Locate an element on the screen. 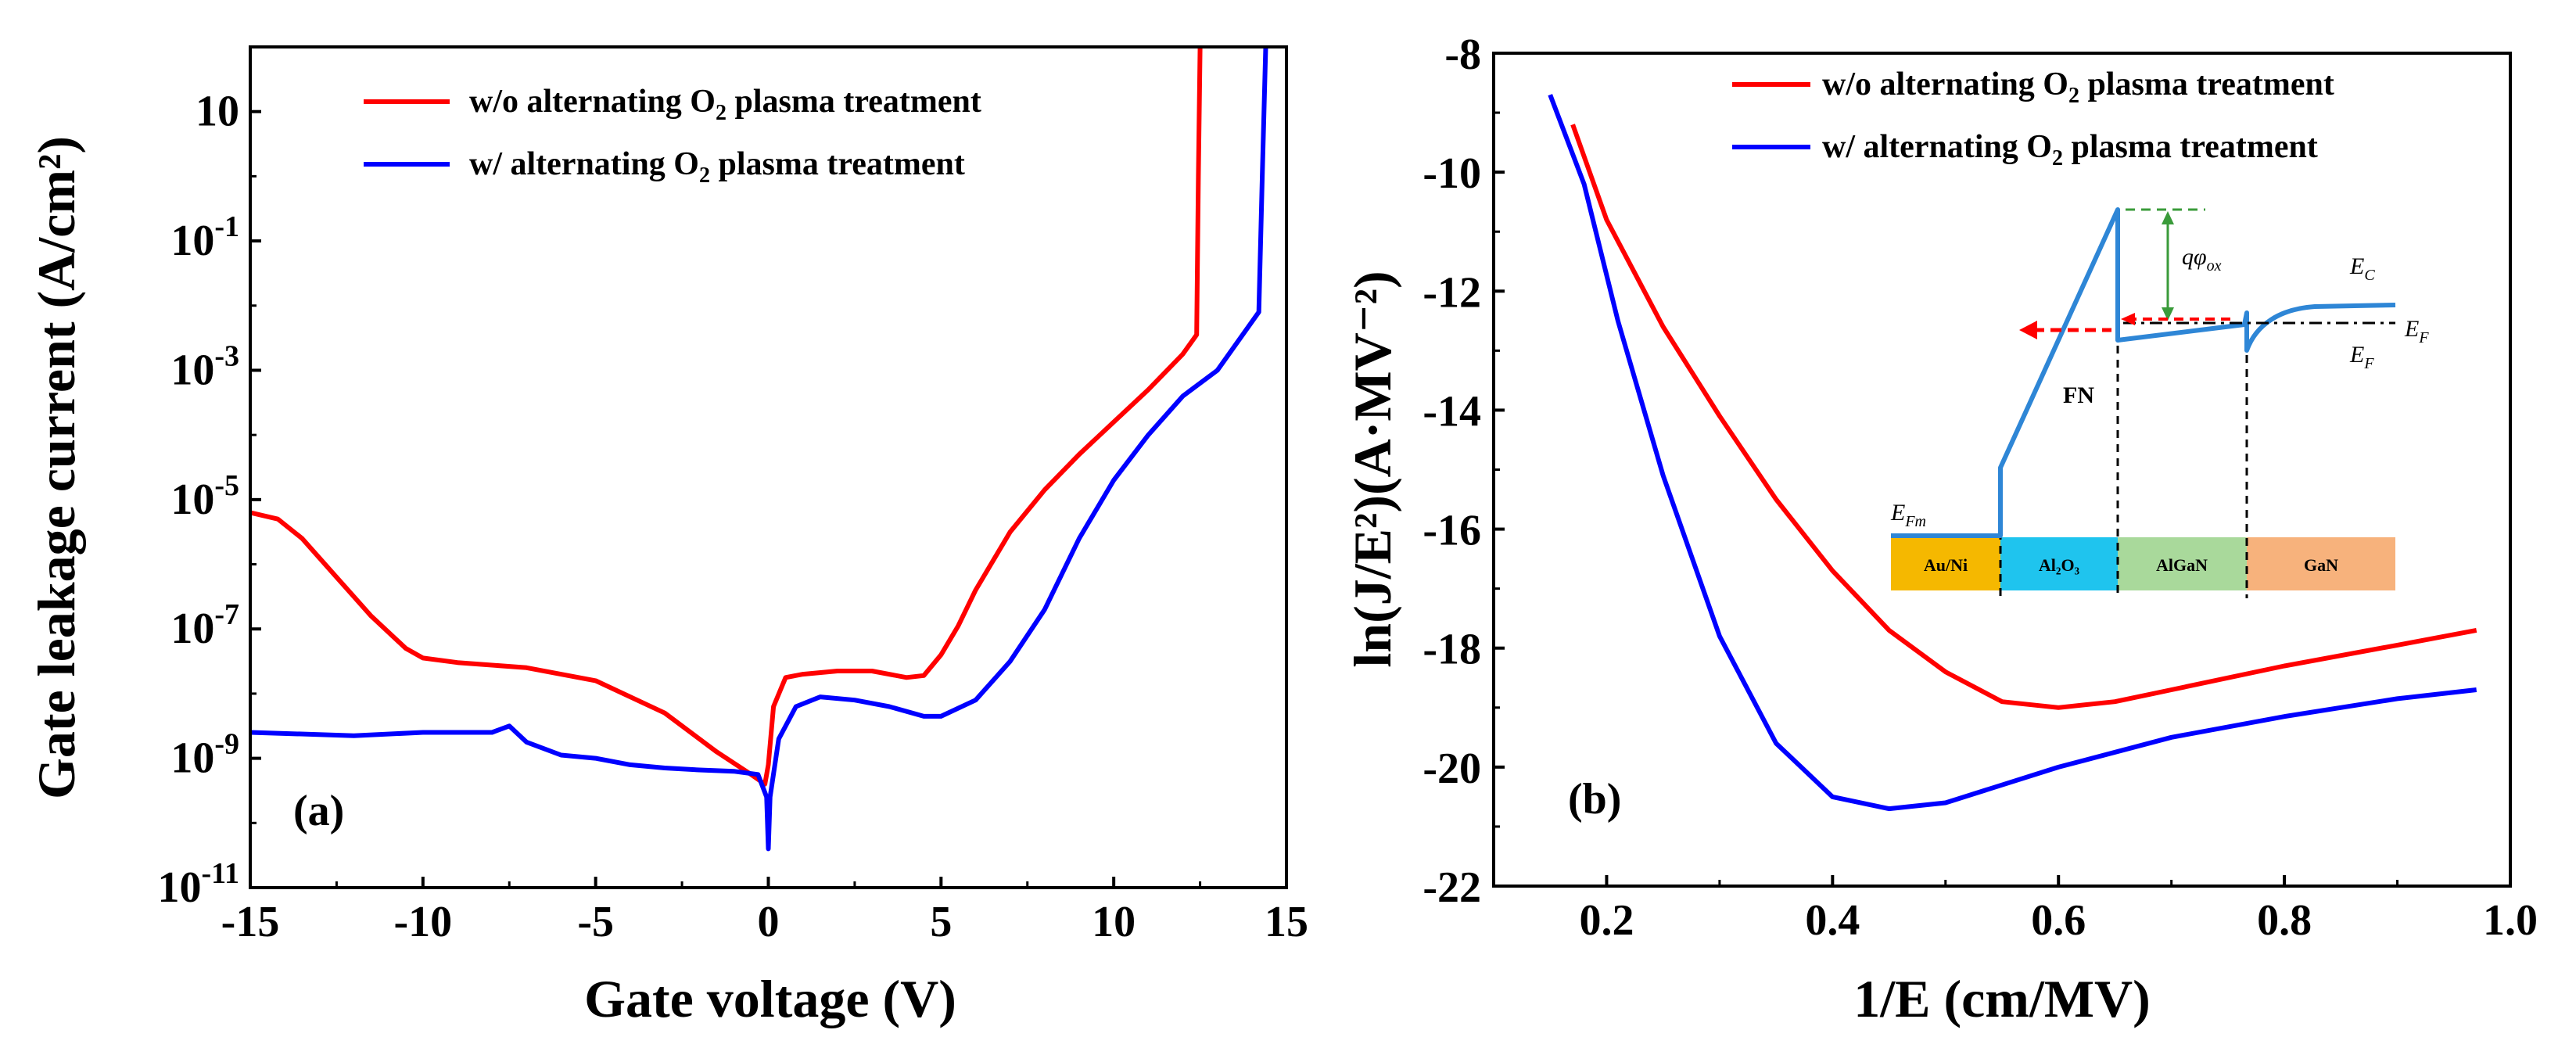  panel-a-x-ticks: -15 -10 -5 0 5 10 15 is located at coordinates (765, 911).